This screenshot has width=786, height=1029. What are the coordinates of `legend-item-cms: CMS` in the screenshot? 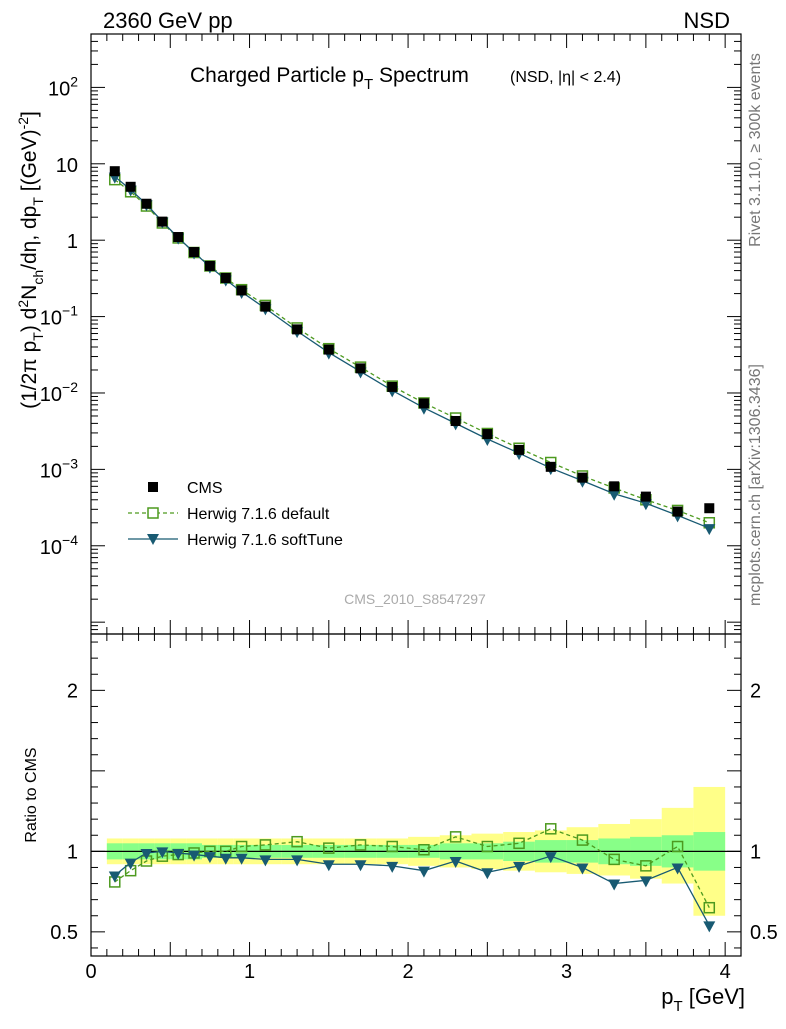 It's located at (185, 488).